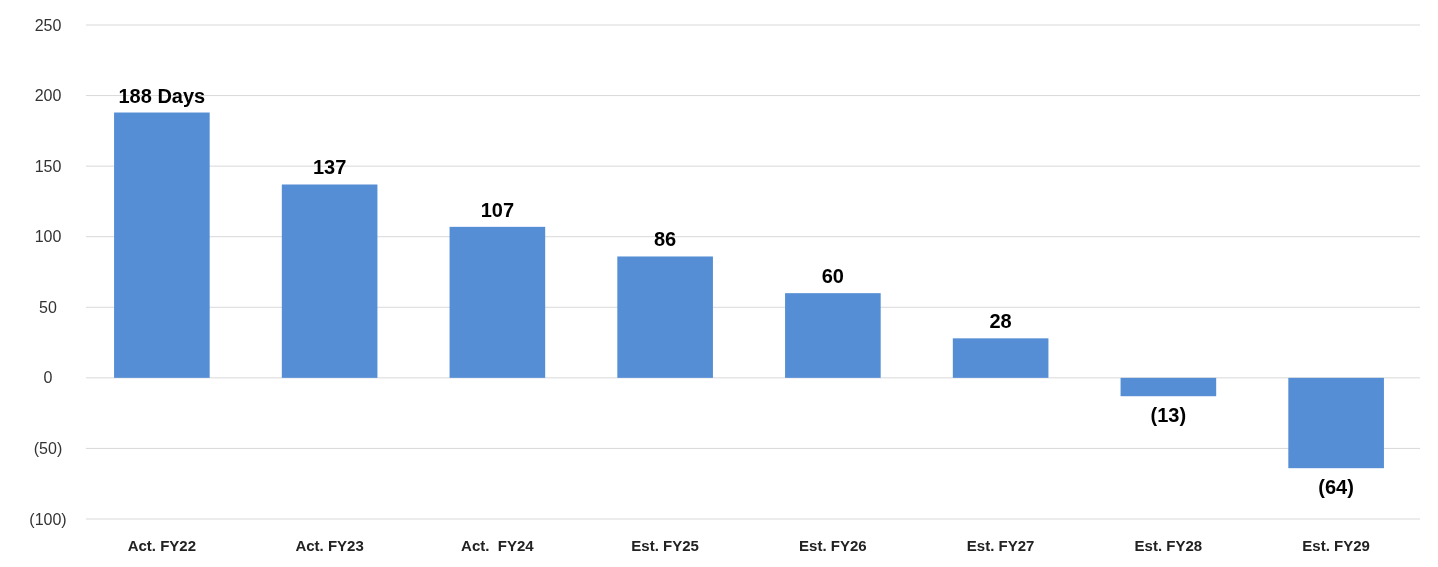 The width and height of the screenshot is (1438, 567). Describe the element at coordinates (48, 449) in the screenshot. I see `y-tick-label: (50)` at that location.